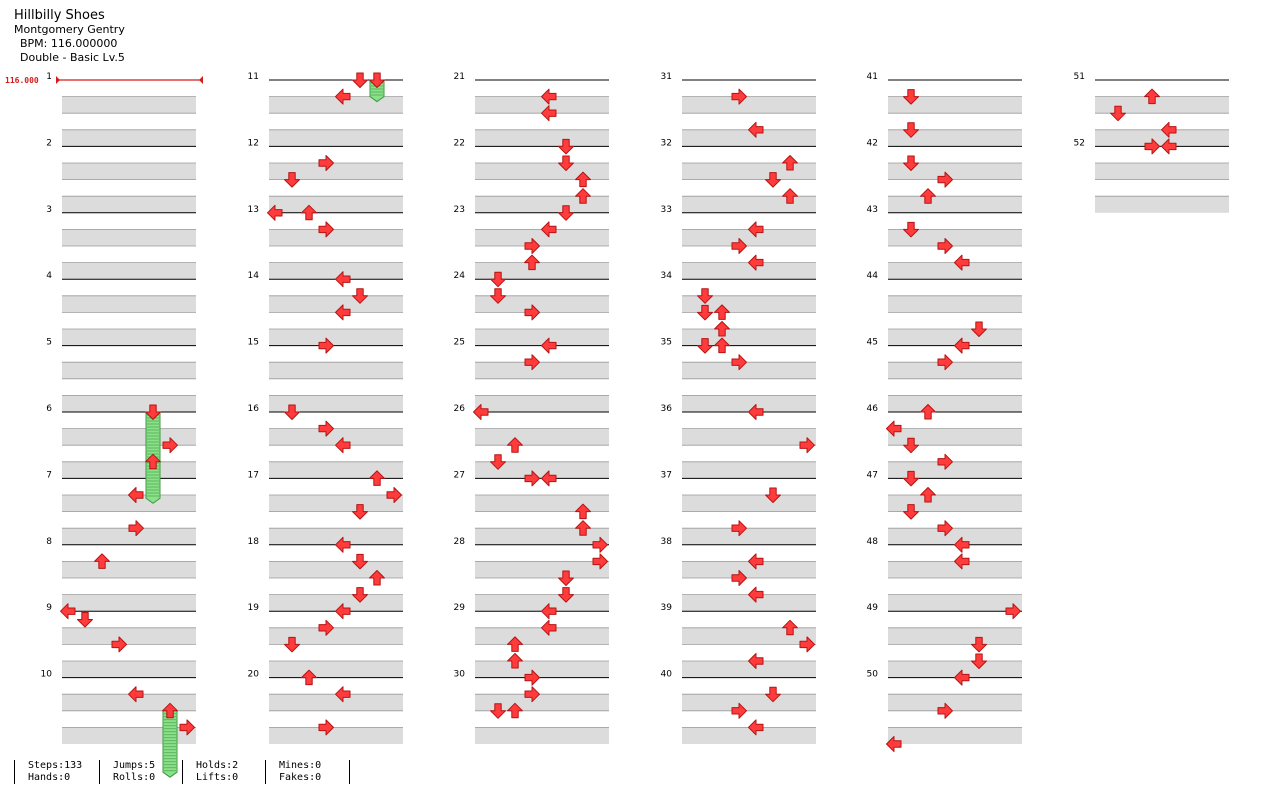 The width and height of the screenshot is (1280, 798). I want to click on hold-note, so click(377, 91).